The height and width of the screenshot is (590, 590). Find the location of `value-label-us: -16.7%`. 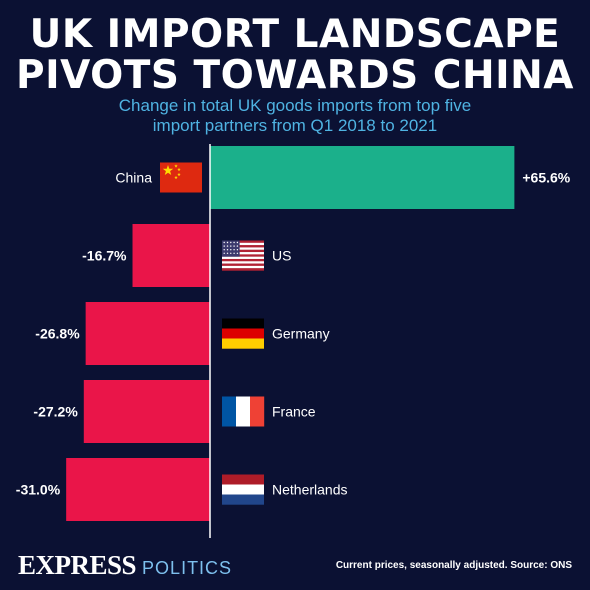

value-label-us: -16.7% is located at coordinates (104, 256).